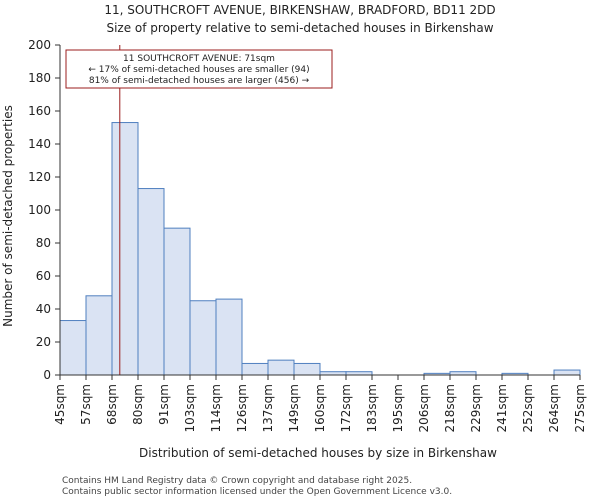  What do you see at coordinates (43, 309) in the screenshot?
I see `y-tick-label: 40` at bounding box center [43, 309].